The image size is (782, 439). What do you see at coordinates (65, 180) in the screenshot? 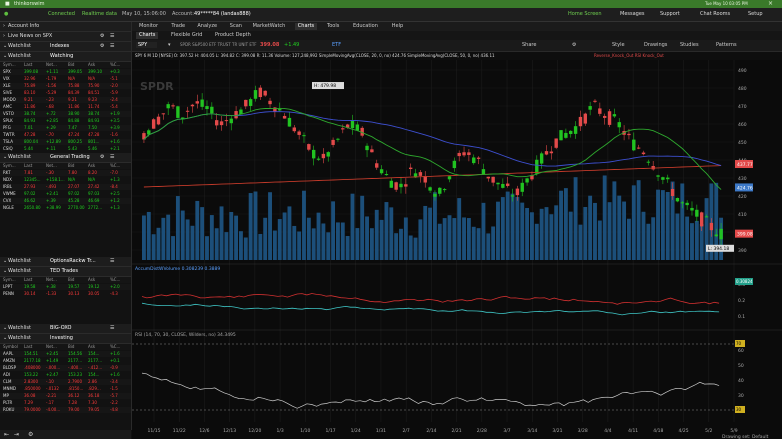
I see `table-row: NDX 12345... +158.1... N/A N/A +1.3` at bounding box center [65, 180].